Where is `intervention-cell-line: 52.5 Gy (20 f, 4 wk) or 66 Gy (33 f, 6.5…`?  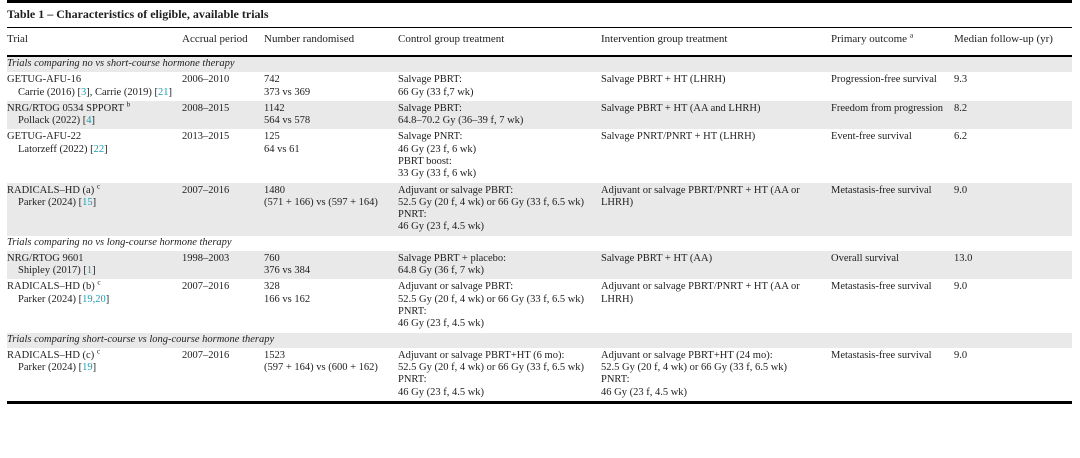
intervention-cell-line: 52.5 Gy (20 f, 4 wk) or 66 Gy (33 f, 6.5… is located at coordinates (694, 368).